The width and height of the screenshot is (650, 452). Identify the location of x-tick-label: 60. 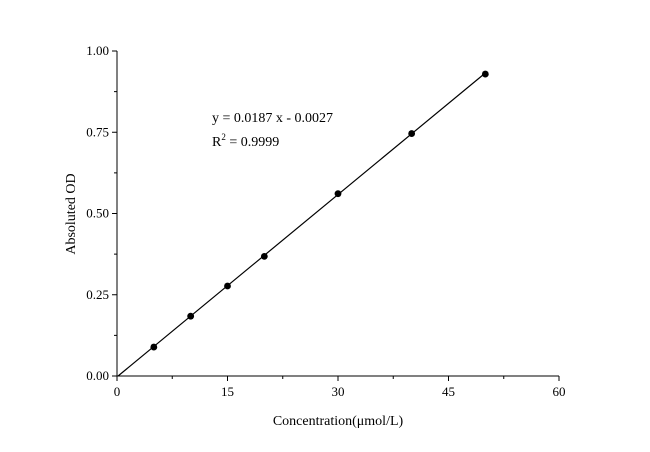
(559, 391).